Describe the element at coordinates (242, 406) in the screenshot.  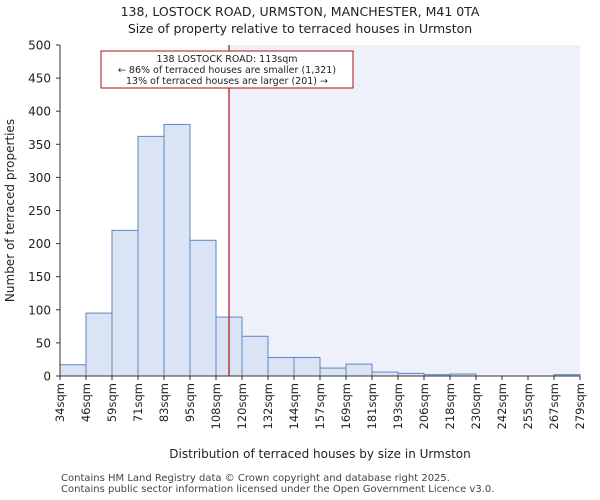
I see `x-tick-label: 120sqm` at that location.